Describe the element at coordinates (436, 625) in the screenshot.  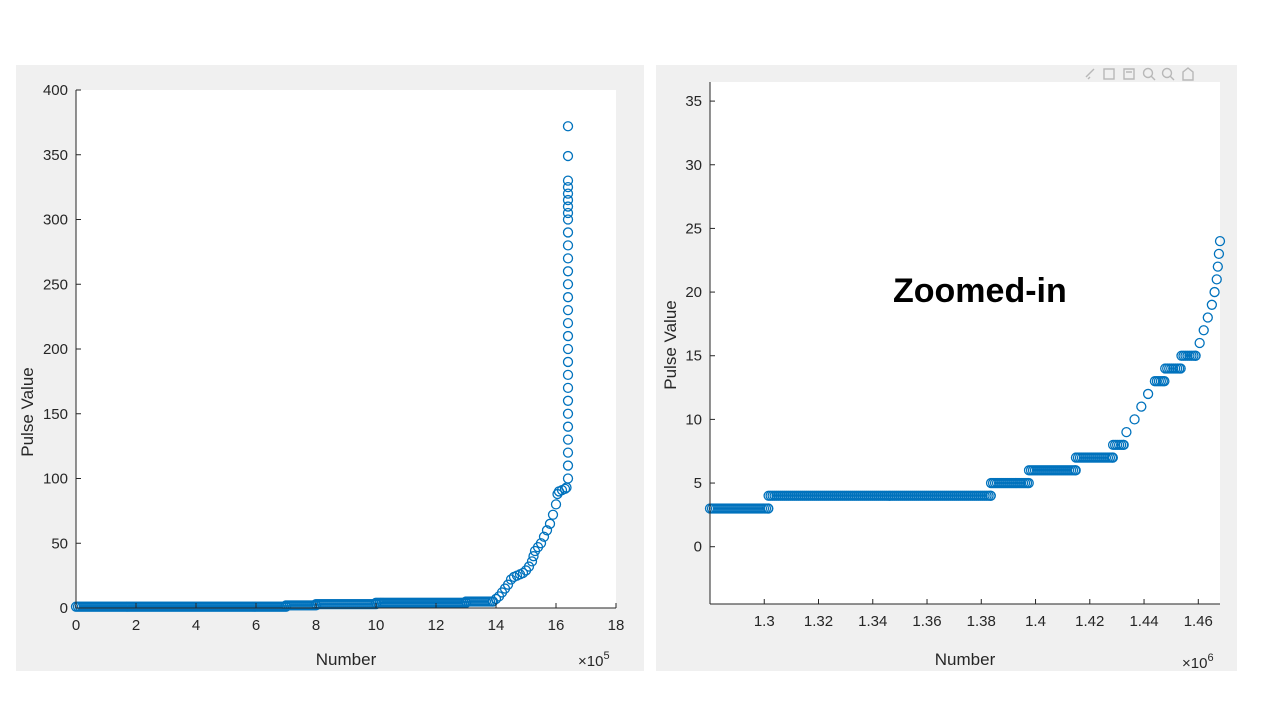
I see `x-tick-label: 12` at that location.